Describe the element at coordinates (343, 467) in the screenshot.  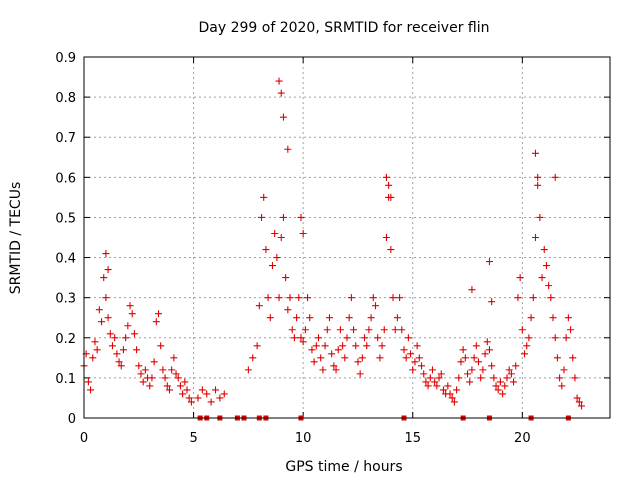
I see `x-axis-label: GPS time / hours` at that location.